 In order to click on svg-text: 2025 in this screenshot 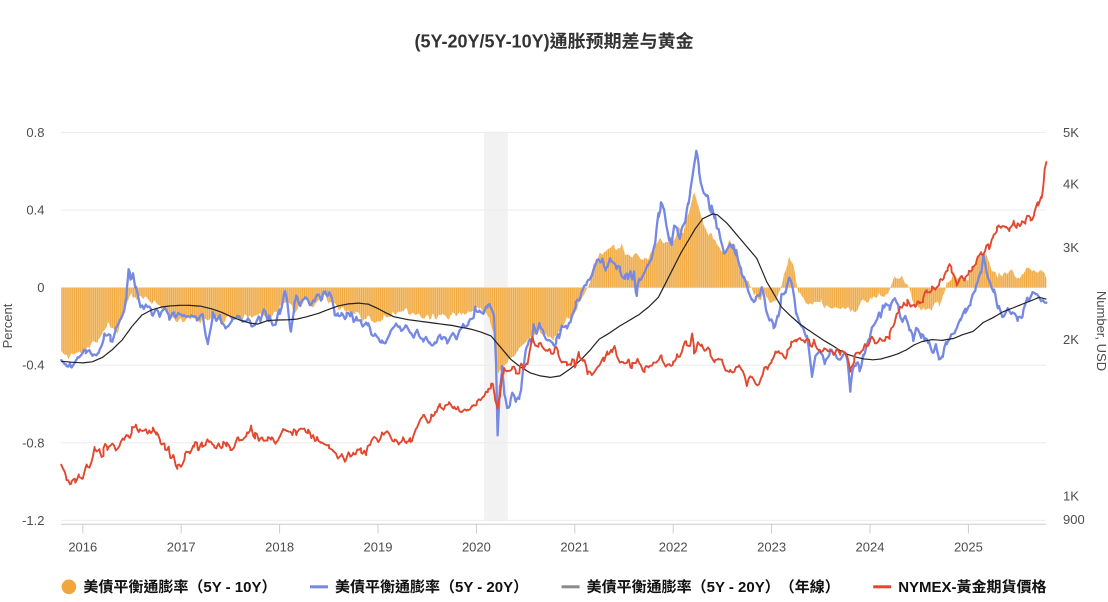, I will do `click(968, 547)`.